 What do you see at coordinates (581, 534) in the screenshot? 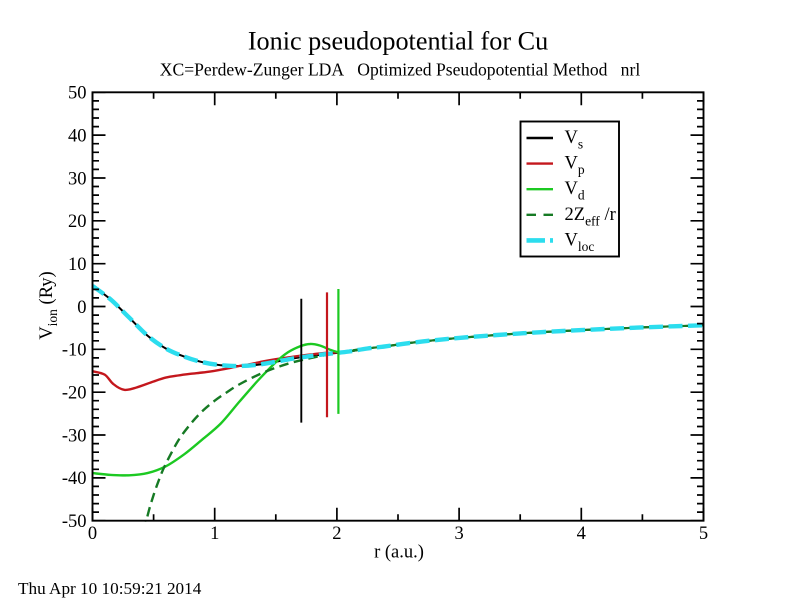
I see `svg-text: 4` at bounding box center [581, 534].